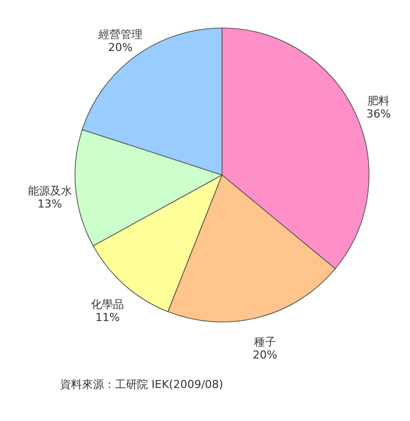 This screenshot has width=410, height=421. I want to click on source-note: 資料來源：工研院 IEK(2009/08), so click(142, 384).